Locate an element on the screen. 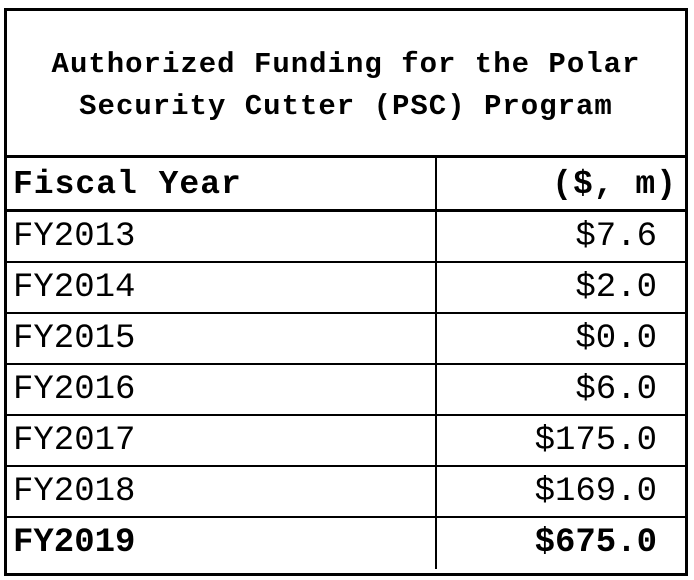 This screenshot has height=580, width=694. table-cell-year: FY2015 is located at coordinates (222, 338).